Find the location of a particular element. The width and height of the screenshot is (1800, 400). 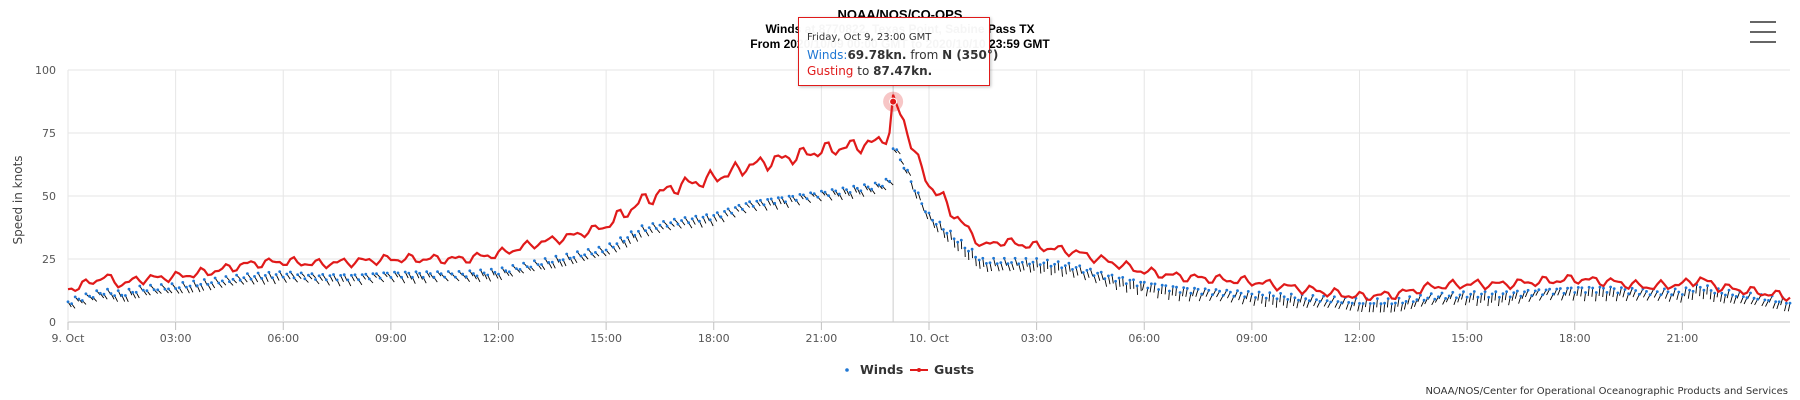

x-tick-label: 15:00 is located at coordinates (1467, 338).